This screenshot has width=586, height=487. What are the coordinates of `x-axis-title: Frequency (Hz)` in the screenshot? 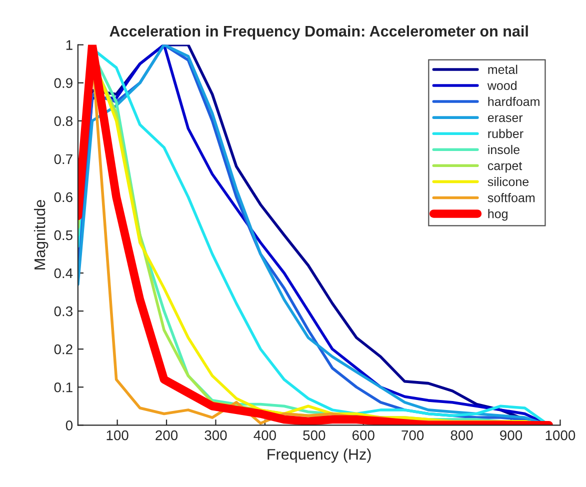 It's located at (319, 455).